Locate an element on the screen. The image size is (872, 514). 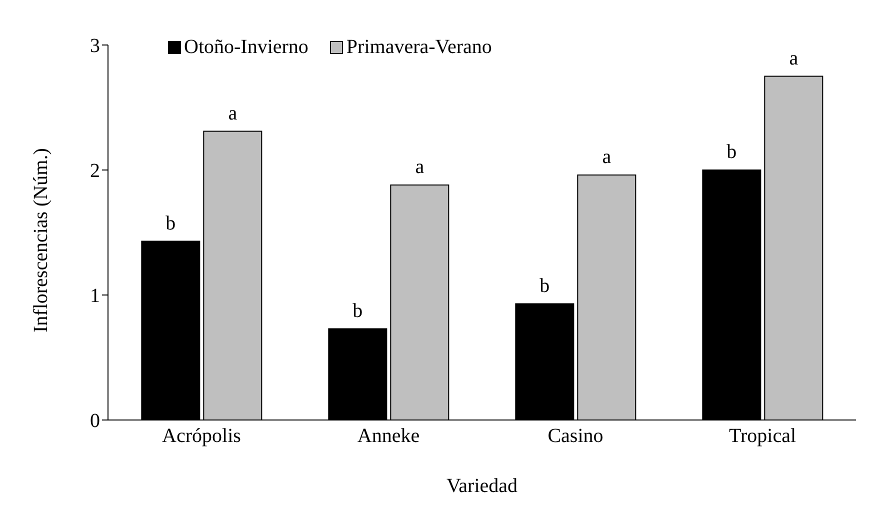
x-tick-label: Acrópolis is located at coordinates (202, 436).